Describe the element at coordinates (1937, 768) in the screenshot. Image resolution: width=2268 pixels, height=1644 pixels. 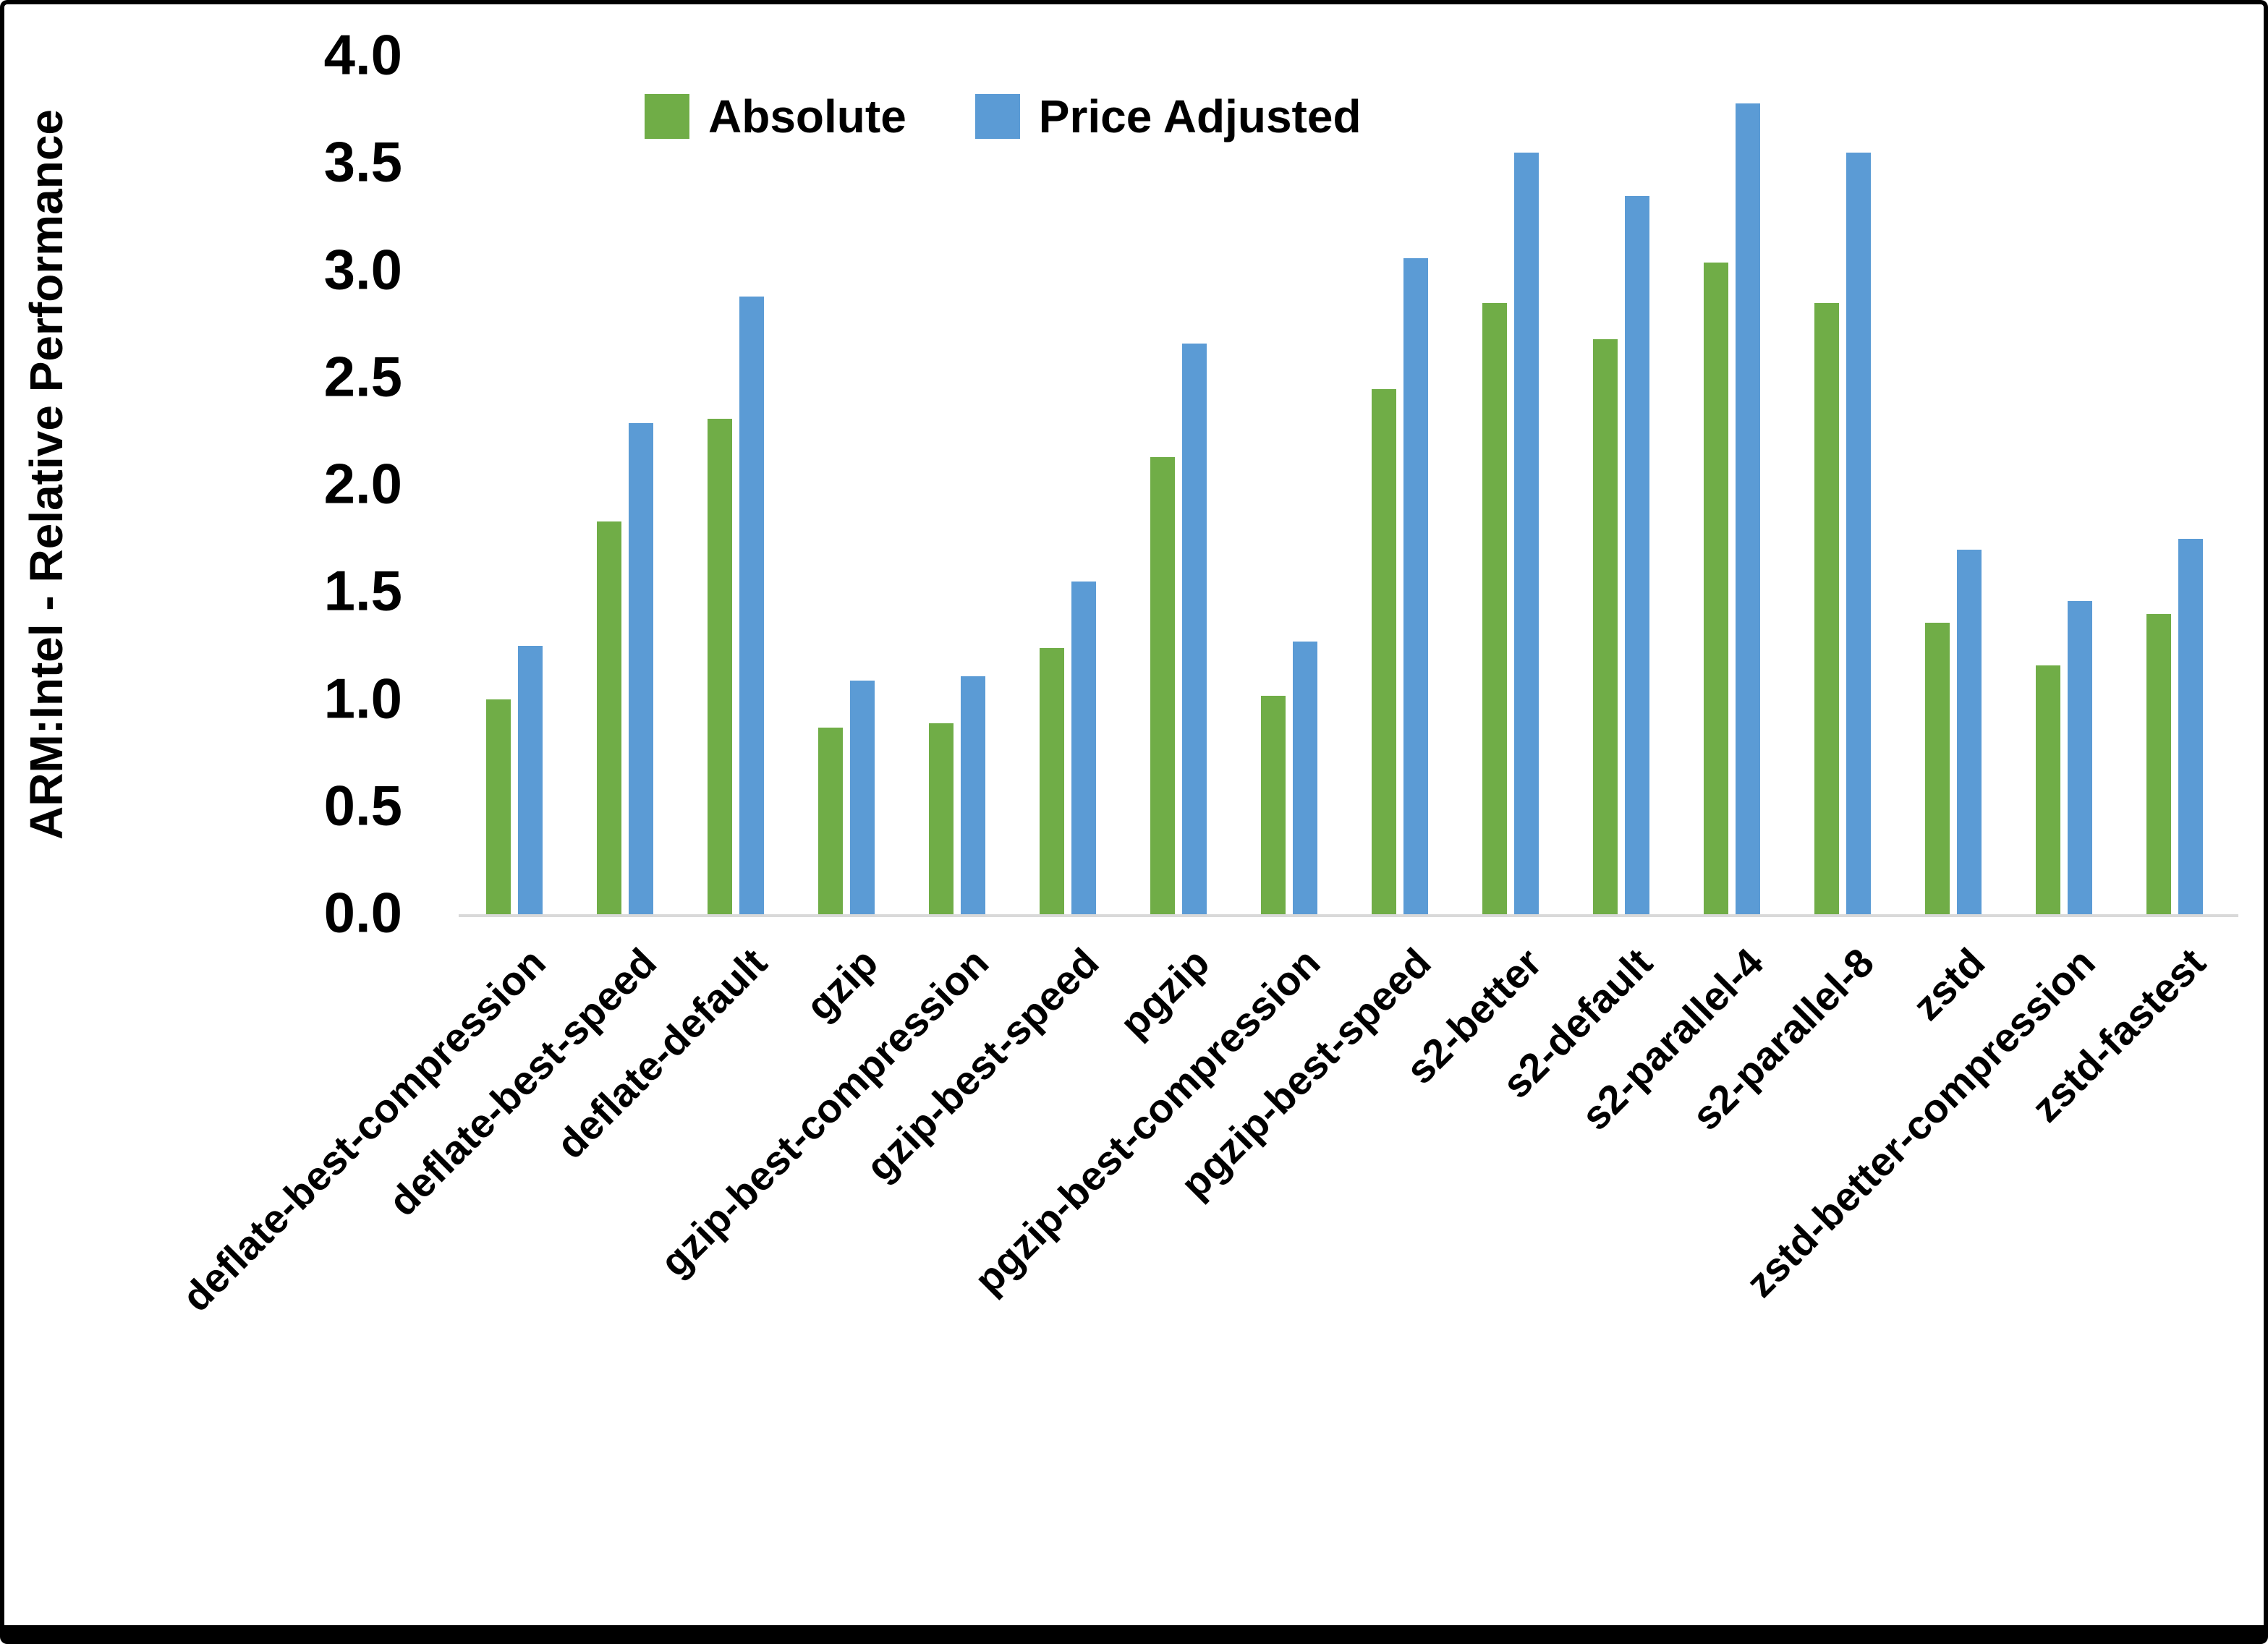
I see `bar-absolute-zstd` at that location.